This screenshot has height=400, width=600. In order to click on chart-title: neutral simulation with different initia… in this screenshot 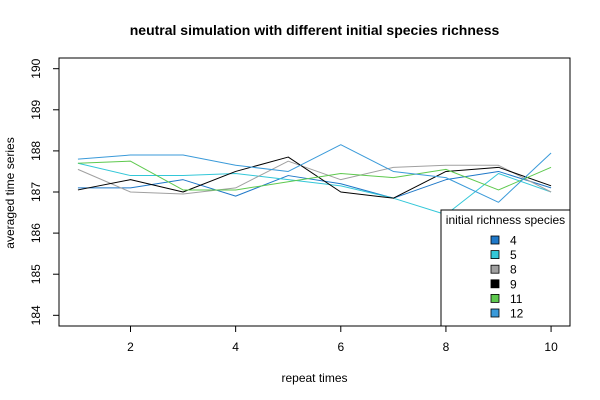, I will do `click(315, 30)`.